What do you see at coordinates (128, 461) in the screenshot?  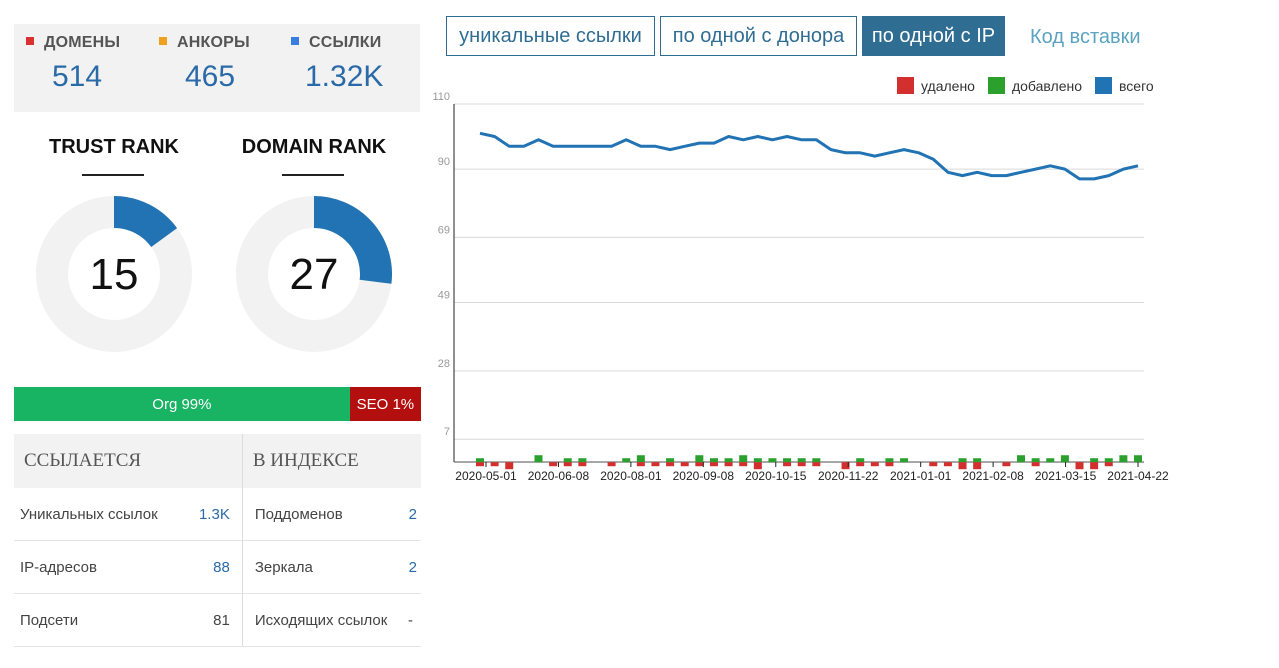 I see `links-header: ССЫЛАЕТСЯ` at bounding box center [128, 461].